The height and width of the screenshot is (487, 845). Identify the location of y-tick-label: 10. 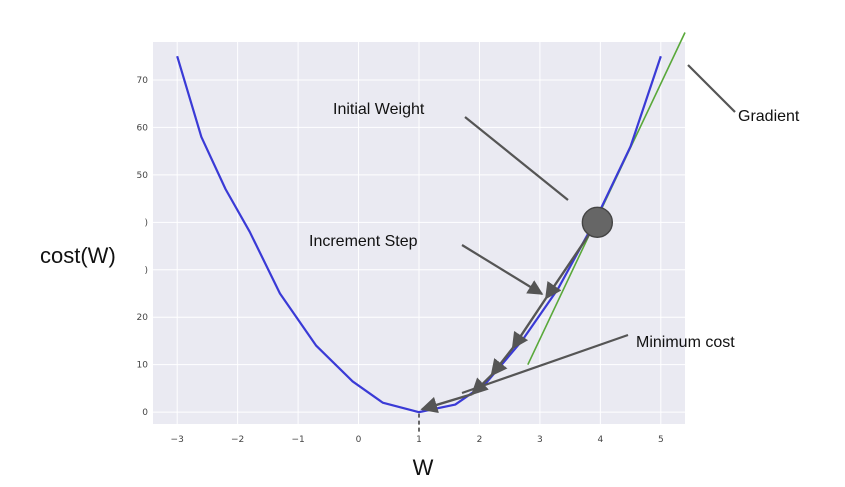
(143, 366).